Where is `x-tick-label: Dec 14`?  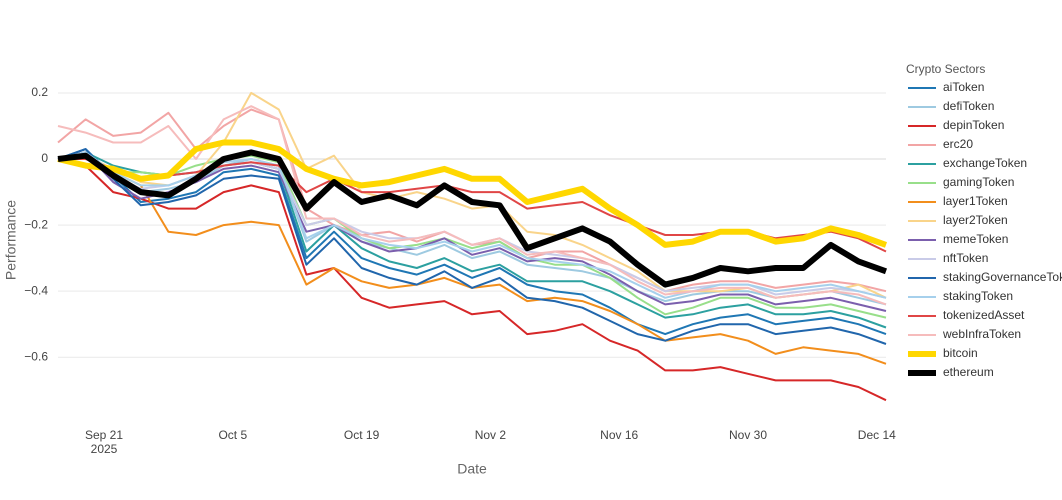 x-tick-label: Dec 14 is located at coordinates (877, 435).